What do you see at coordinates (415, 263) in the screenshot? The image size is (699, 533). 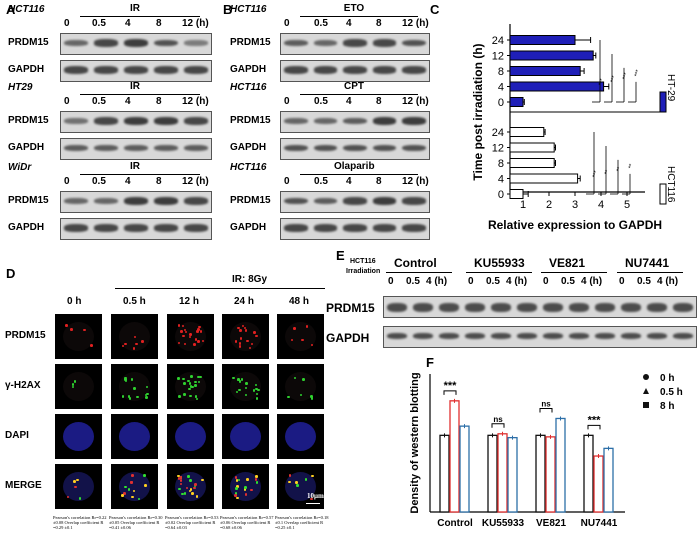 I see `treatment-group-label: Control` at bounding box center [415, 263].